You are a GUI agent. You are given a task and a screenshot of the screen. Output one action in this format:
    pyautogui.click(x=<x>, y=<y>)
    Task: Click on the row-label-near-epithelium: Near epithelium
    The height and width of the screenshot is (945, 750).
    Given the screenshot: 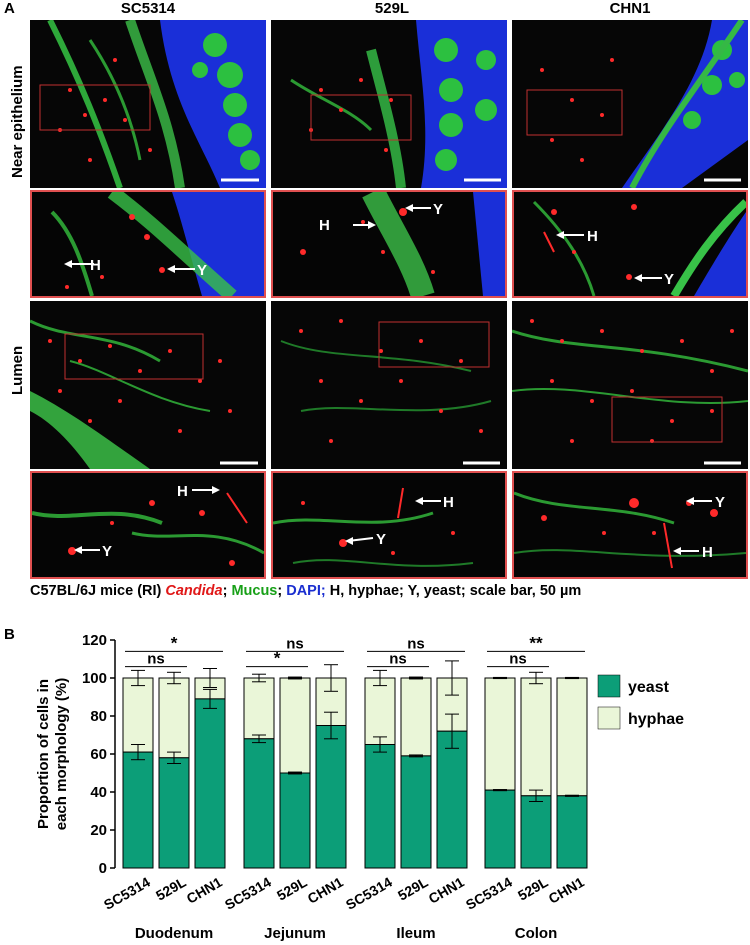 What is the action you would take?
    pyautogui.click(x=17, y=121)
    